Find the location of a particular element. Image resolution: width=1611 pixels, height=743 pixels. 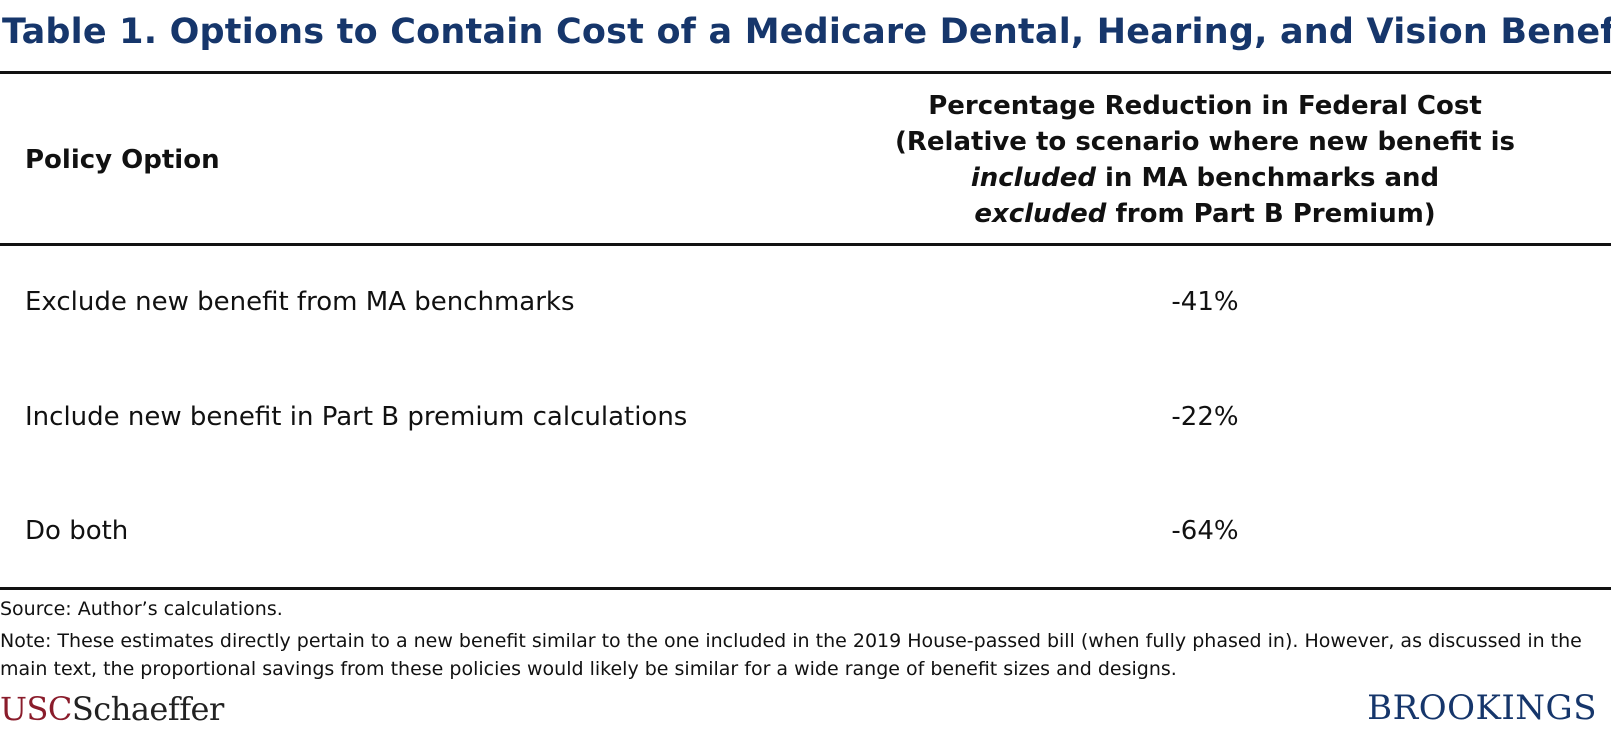

header-excluded-italic: excluded is located at coordinates (1040, 214).